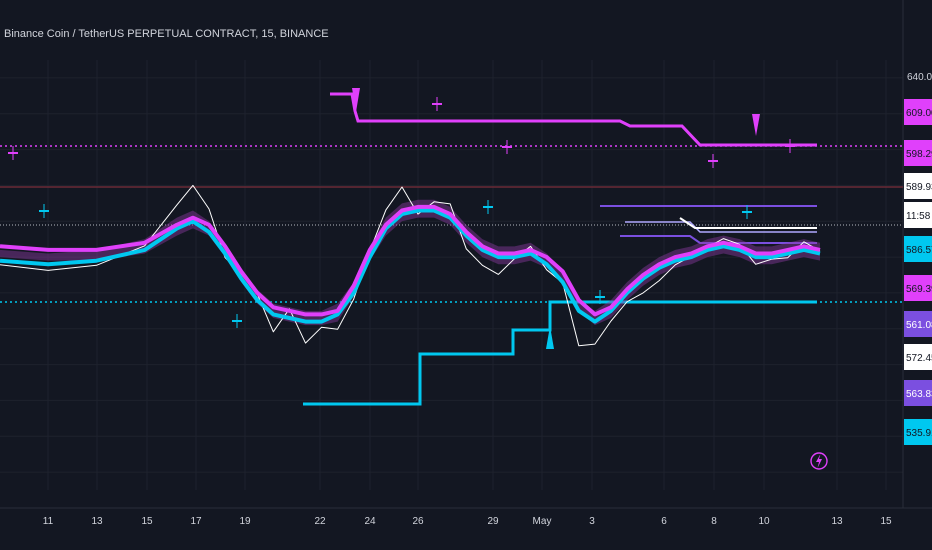 The height and width of the screenshot is (550, 932). I want to click on price-tag-label: 569.39, so click(919, 289).